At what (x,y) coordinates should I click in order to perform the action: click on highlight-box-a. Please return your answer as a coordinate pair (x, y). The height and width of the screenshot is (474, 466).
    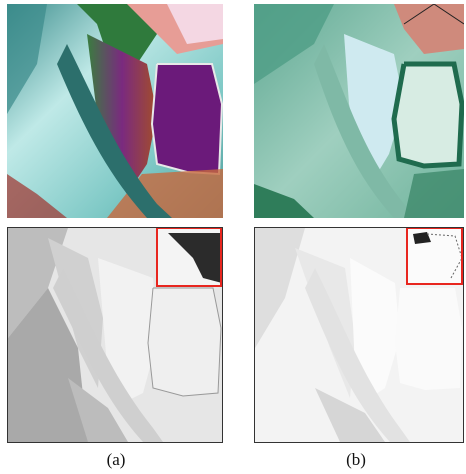
    Looking at the image, I should click on (189, 257).